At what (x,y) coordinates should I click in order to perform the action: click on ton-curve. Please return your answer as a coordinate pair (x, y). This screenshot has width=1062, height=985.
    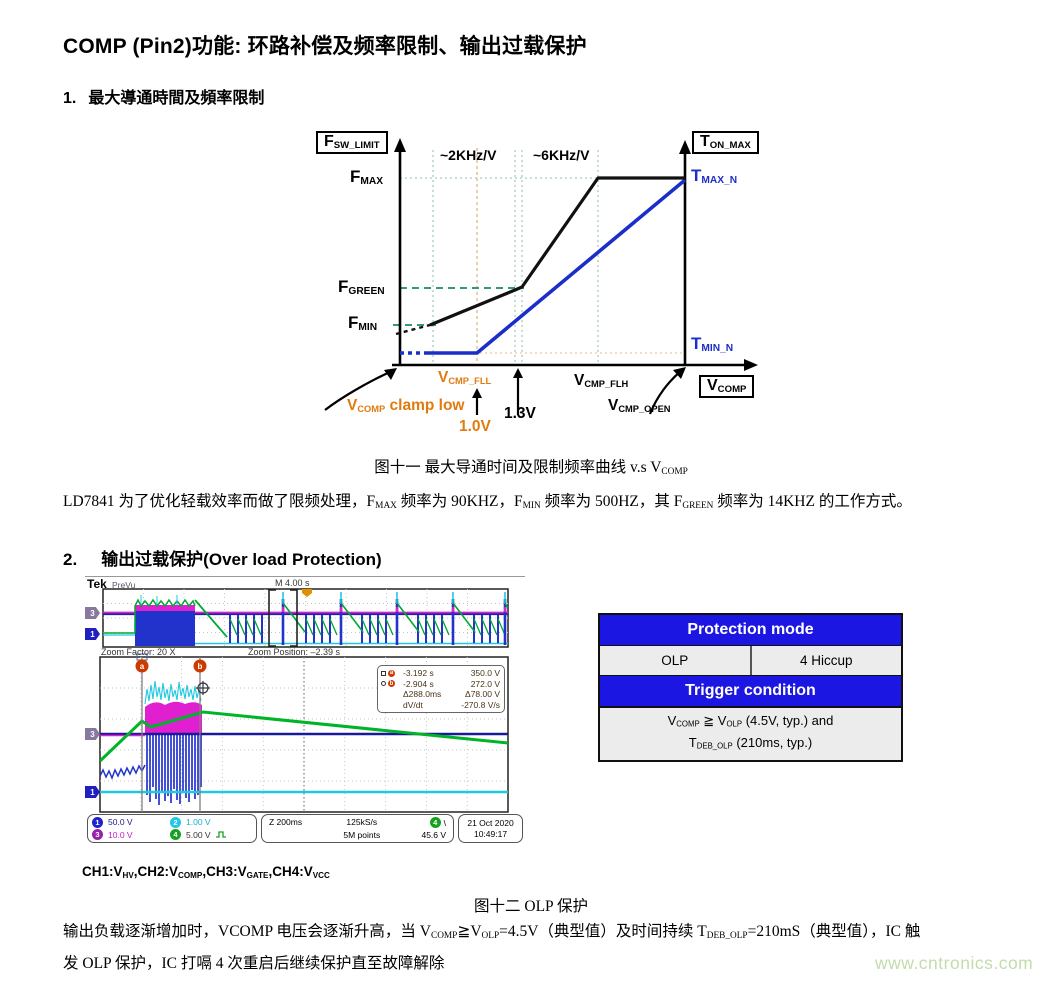
    Looking at the image, I should click on (557, 266).